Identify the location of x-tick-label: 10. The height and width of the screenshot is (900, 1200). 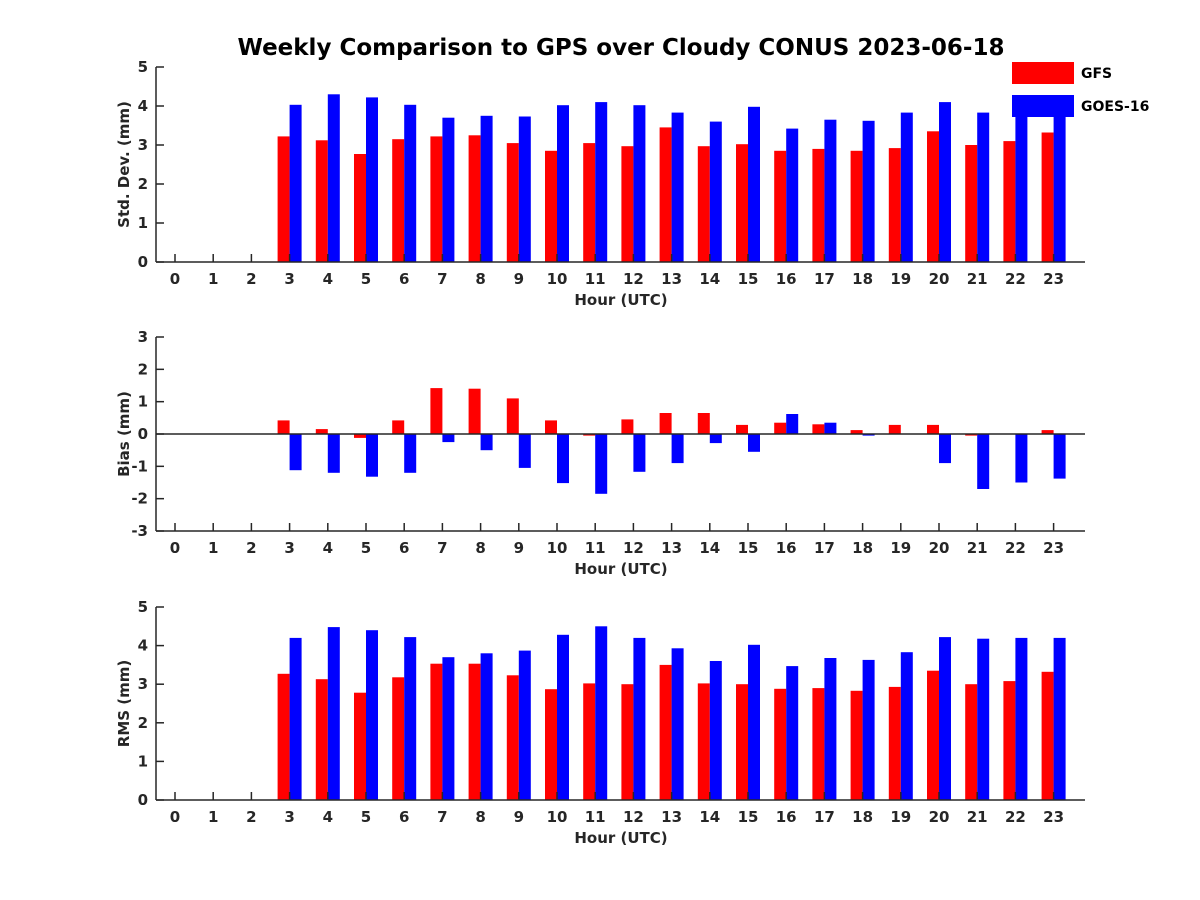
(557, 279).